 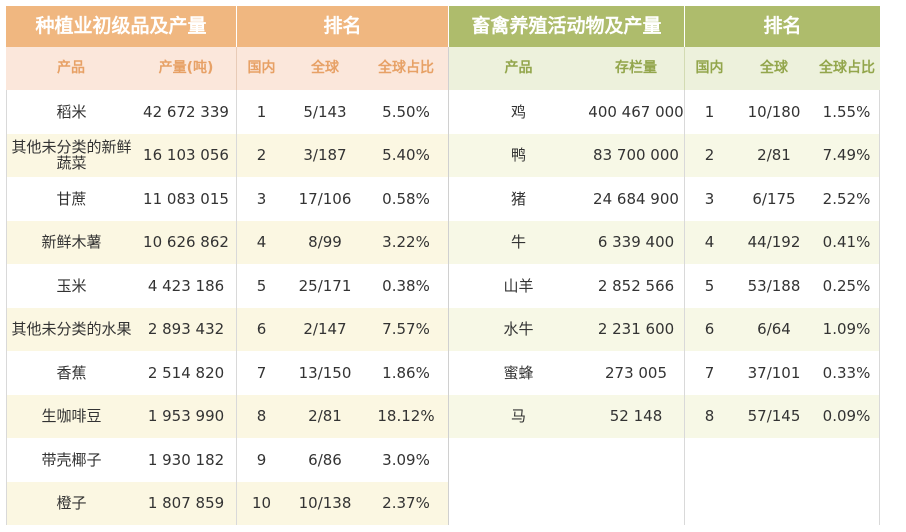 I want to click on right-product-cell: 蜜蜂, so click(x=518, y=373).